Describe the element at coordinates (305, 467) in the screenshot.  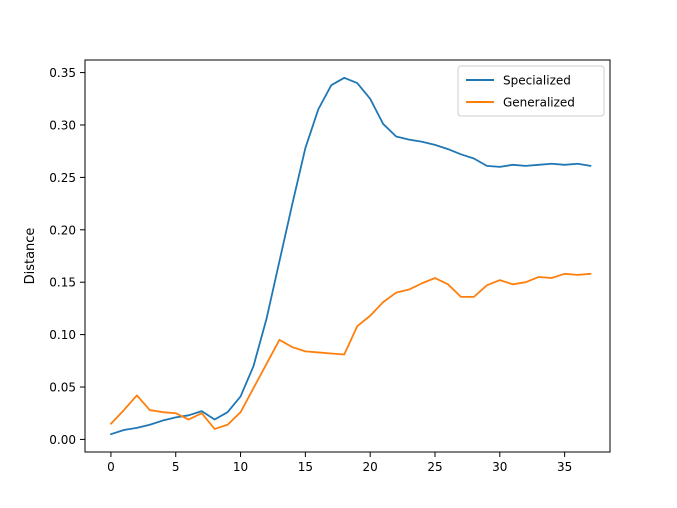
I see `x-tick-label: 15` at that location.